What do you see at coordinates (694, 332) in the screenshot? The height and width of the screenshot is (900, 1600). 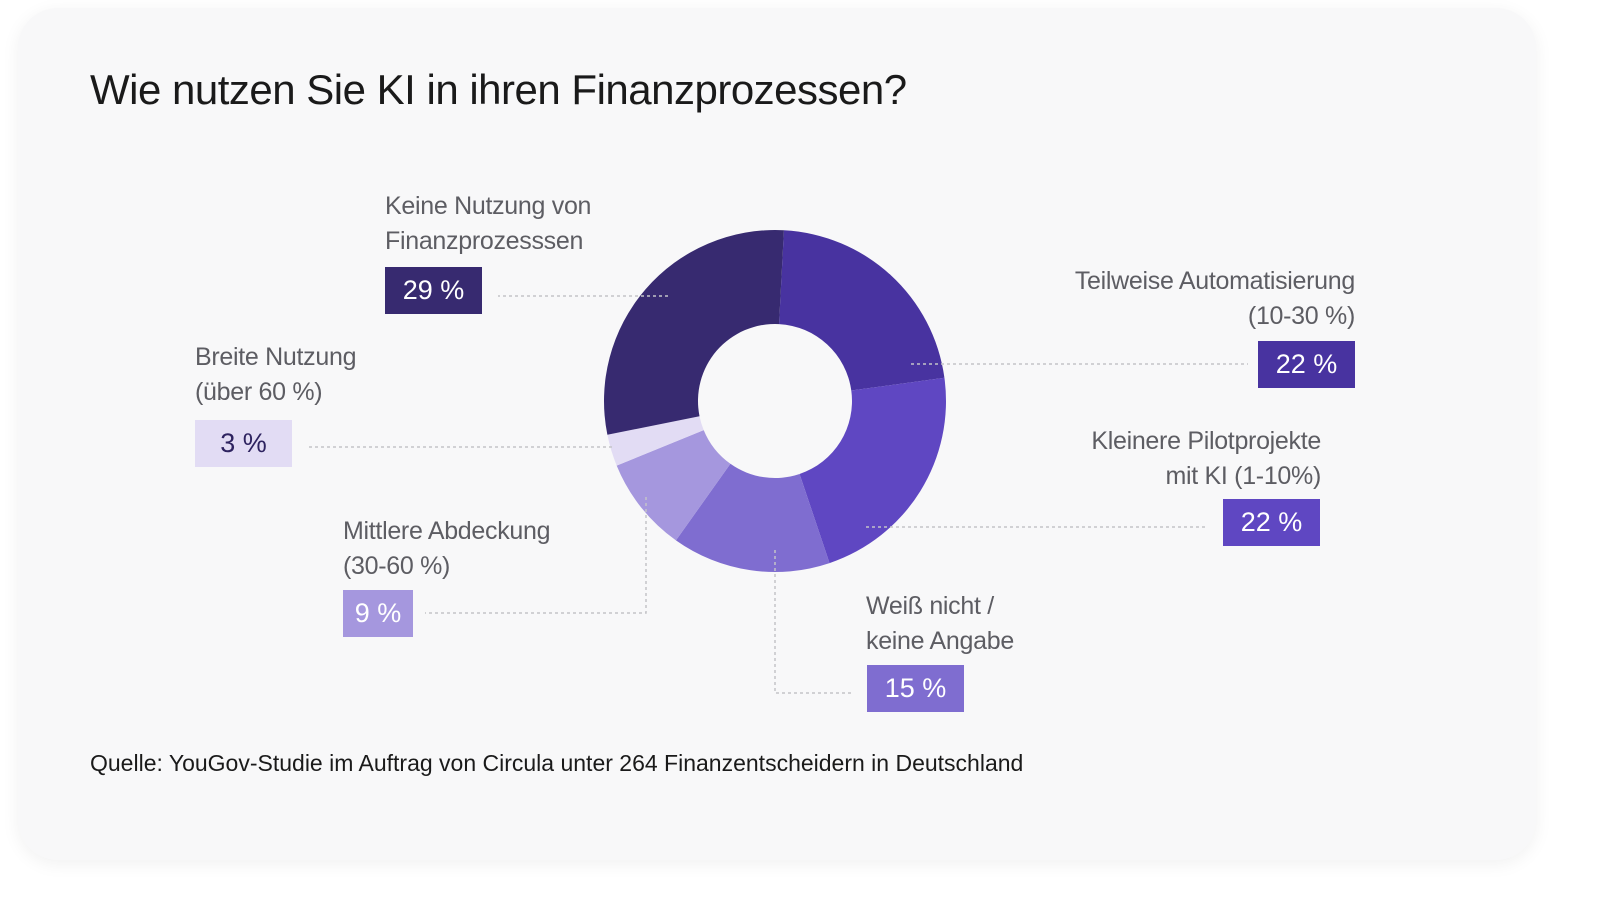 I see `slice-keine-nutzung-von` at bounding box center [694, 332].